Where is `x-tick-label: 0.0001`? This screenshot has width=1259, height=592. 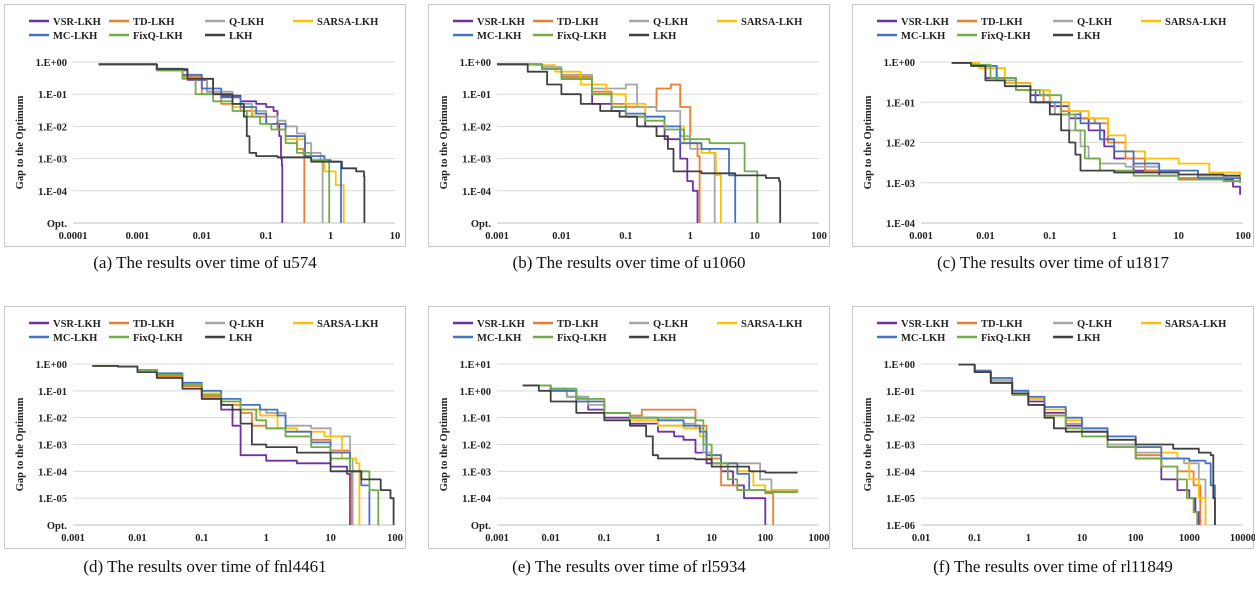
x-tick-label: 0.0001 is located at coordinates (73, 236).